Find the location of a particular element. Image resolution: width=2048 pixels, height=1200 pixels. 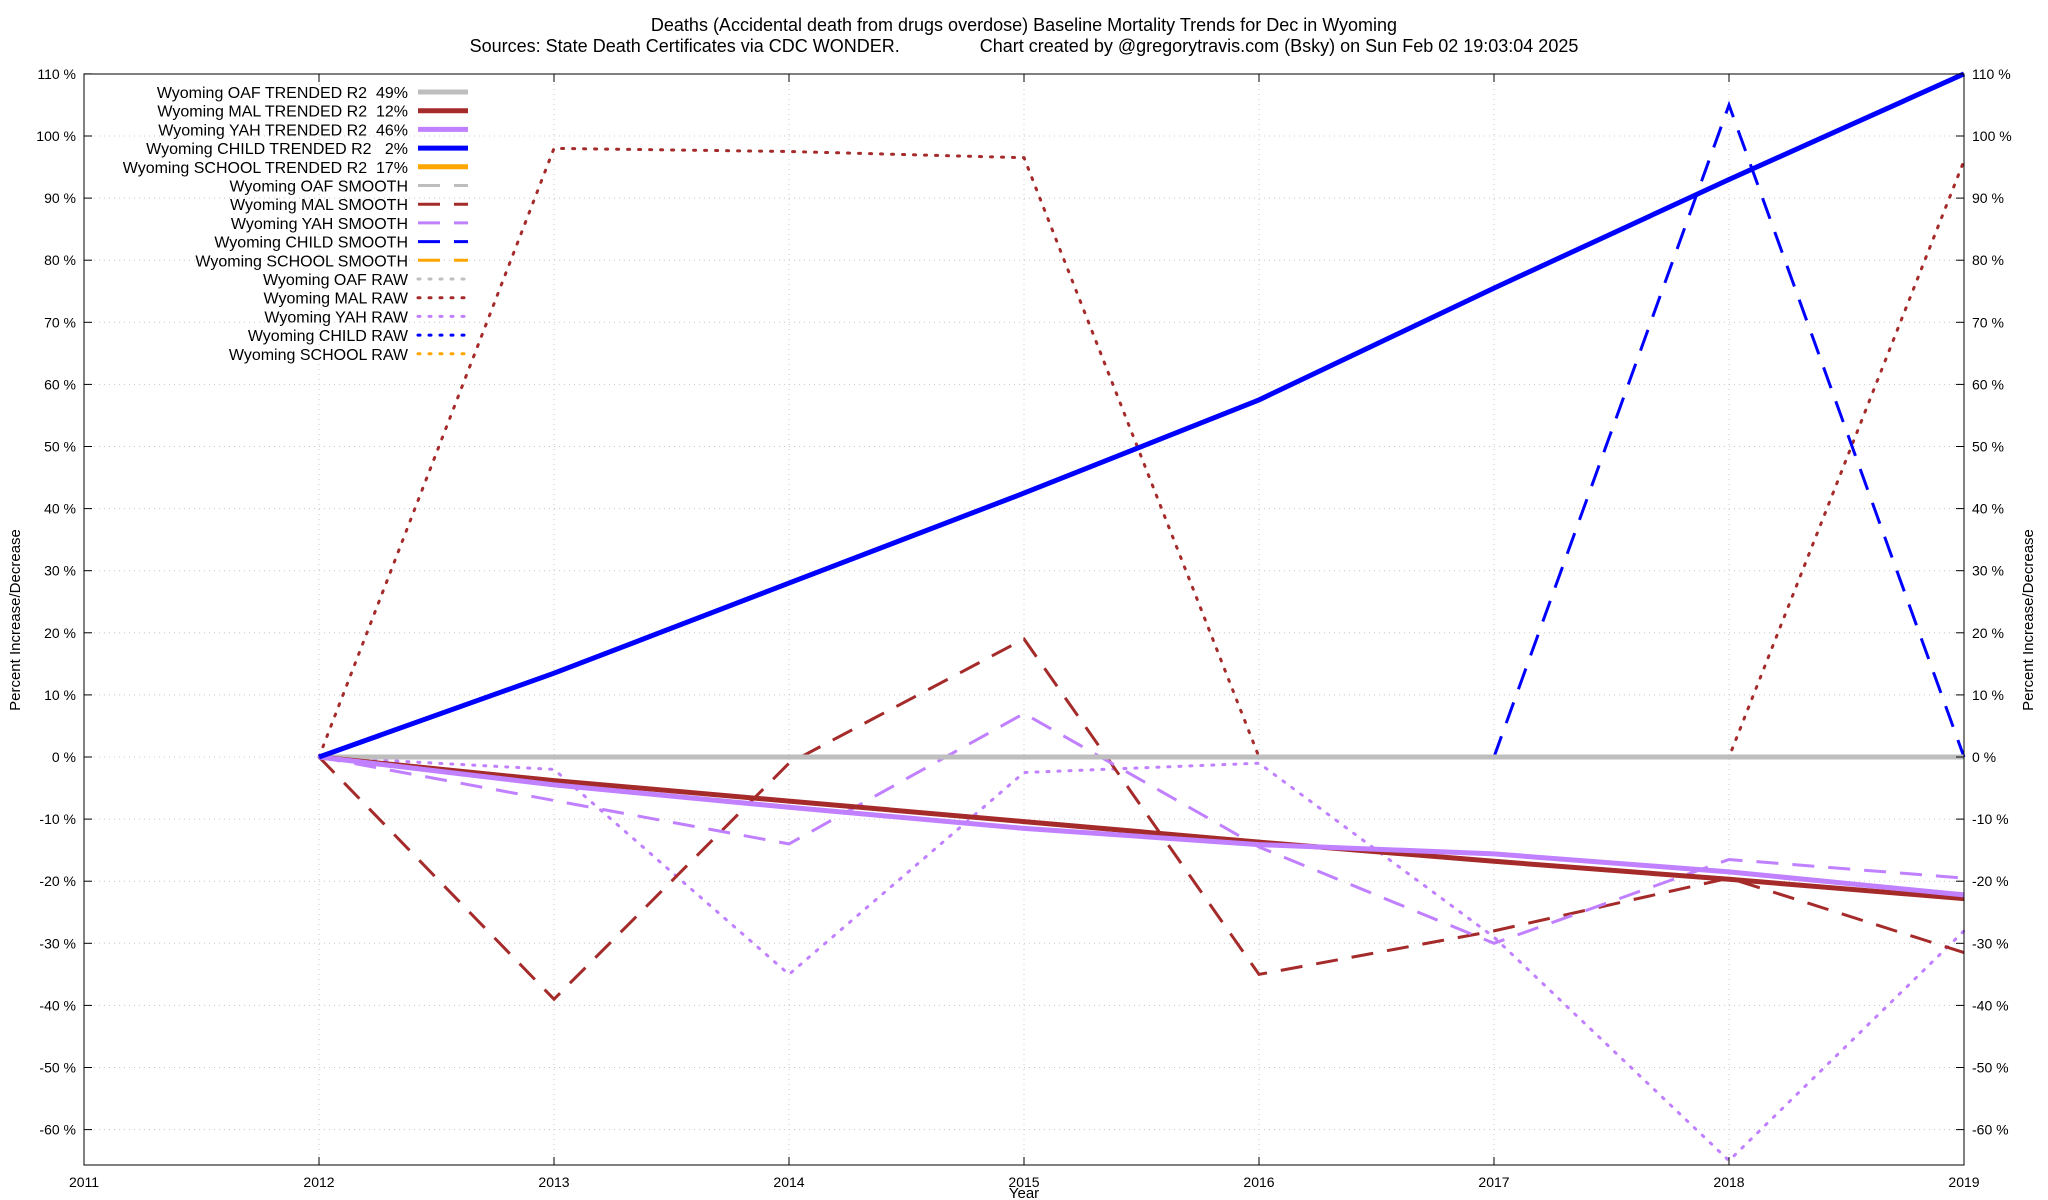

x-tick-label: 2013 is located at coordinates (553, 1182).